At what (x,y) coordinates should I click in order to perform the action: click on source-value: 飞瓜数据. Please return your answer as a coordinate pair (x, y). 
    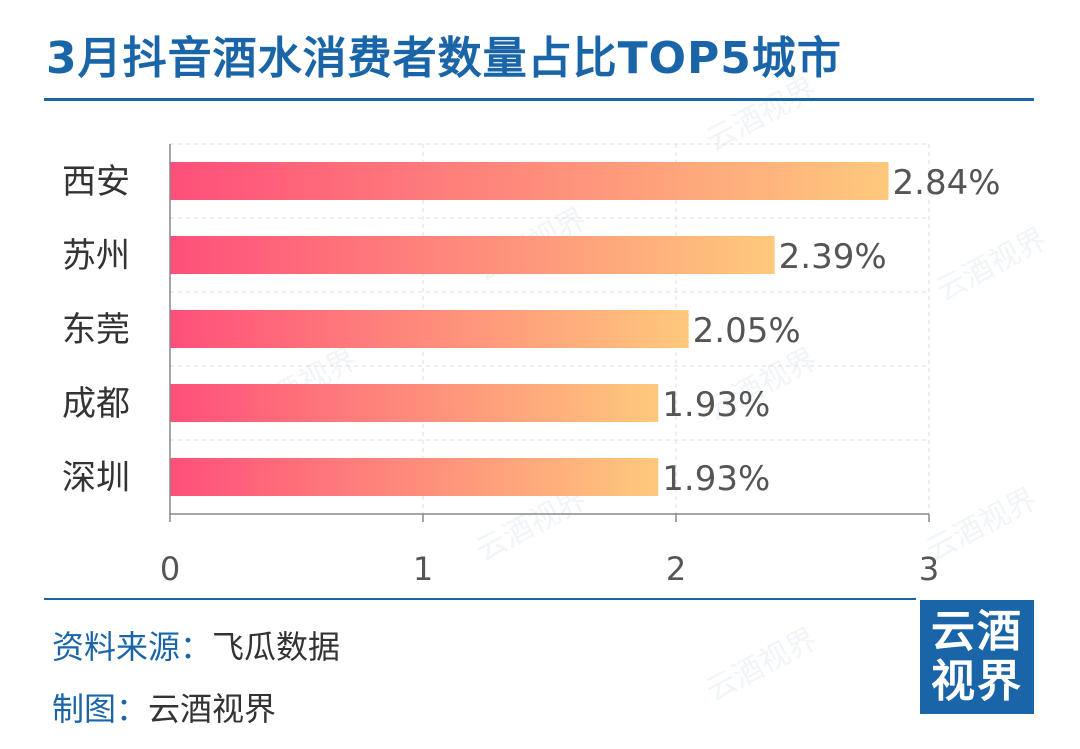
    Looking at the image, I should click on (276, 647).